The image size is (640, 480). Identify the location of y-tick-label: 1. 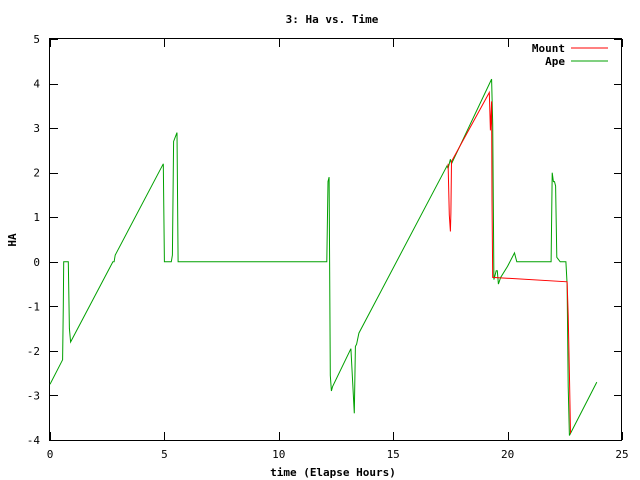
(36, 217).